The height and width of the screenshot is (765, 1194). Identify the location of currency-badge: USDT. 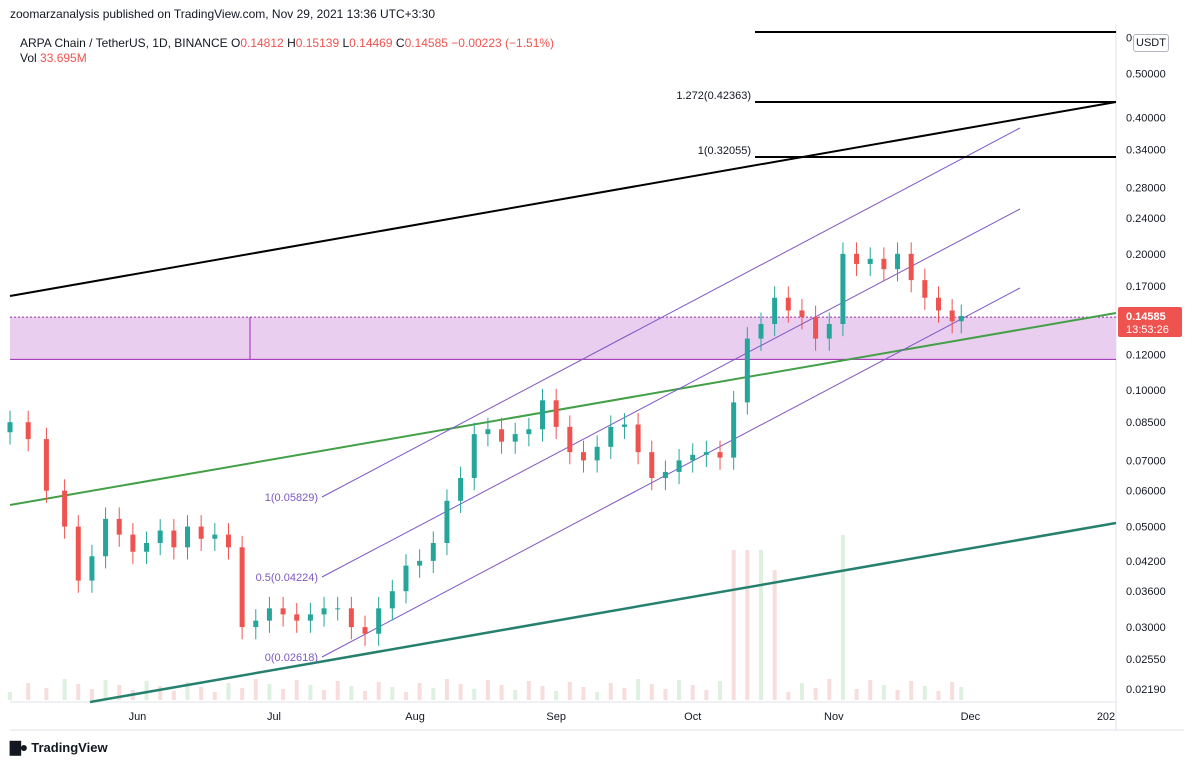
(1151, 43).